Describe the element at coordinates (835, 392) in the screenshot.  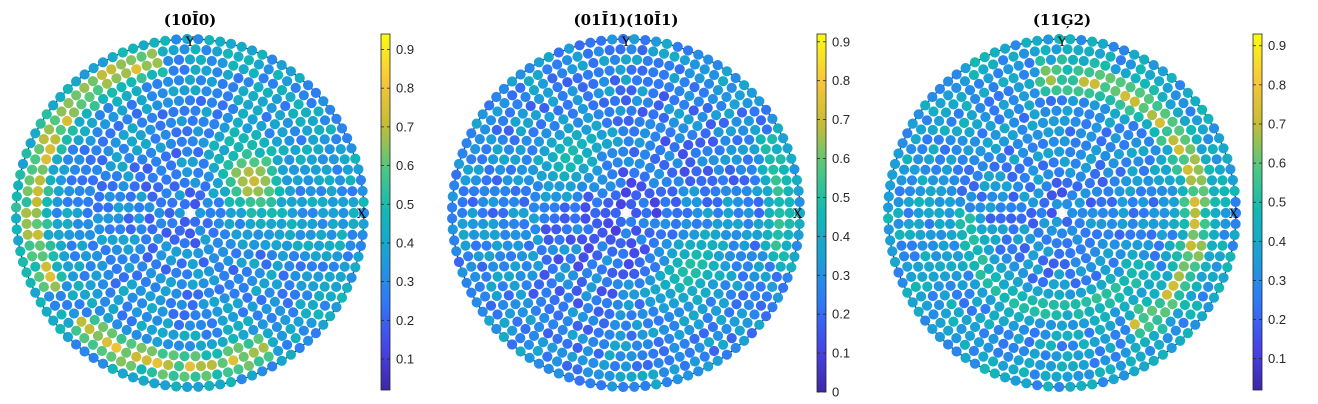
I see `colorbar-tick-label: 0` at that location.